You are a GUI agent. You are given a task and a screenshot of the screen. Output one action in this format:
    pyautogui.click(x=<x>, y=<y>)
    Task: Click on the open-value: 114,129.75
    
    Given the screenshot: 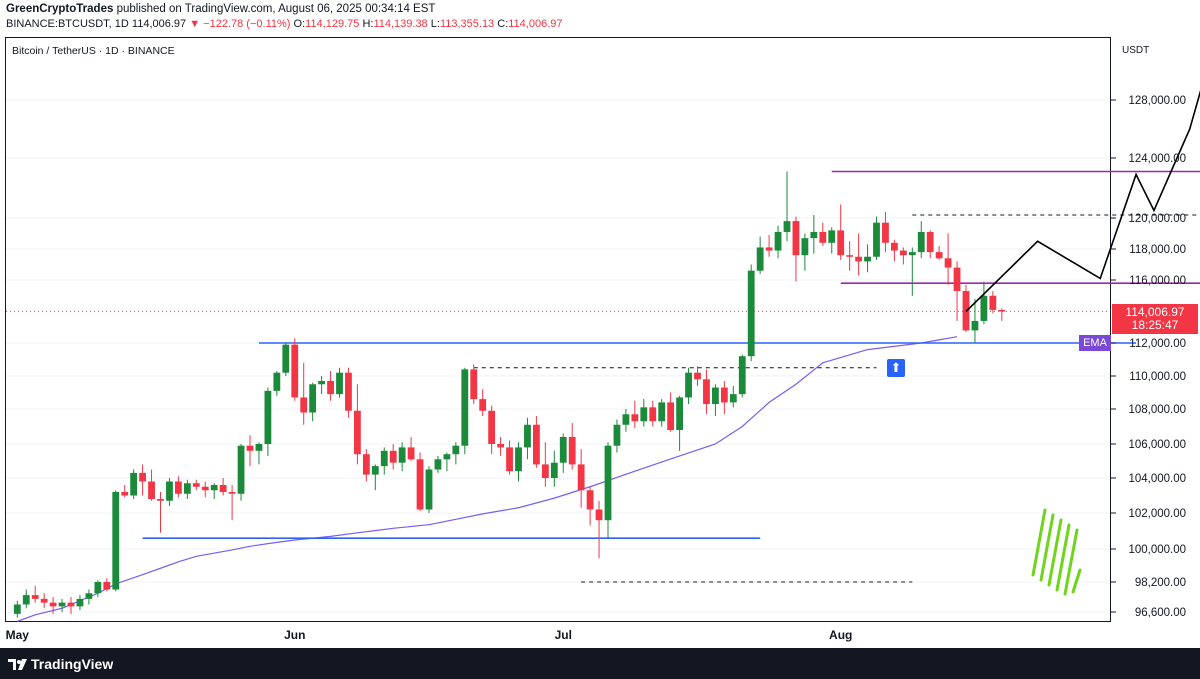 What is the action you would take?
    pyautogui.click(x=332, y=24)
    